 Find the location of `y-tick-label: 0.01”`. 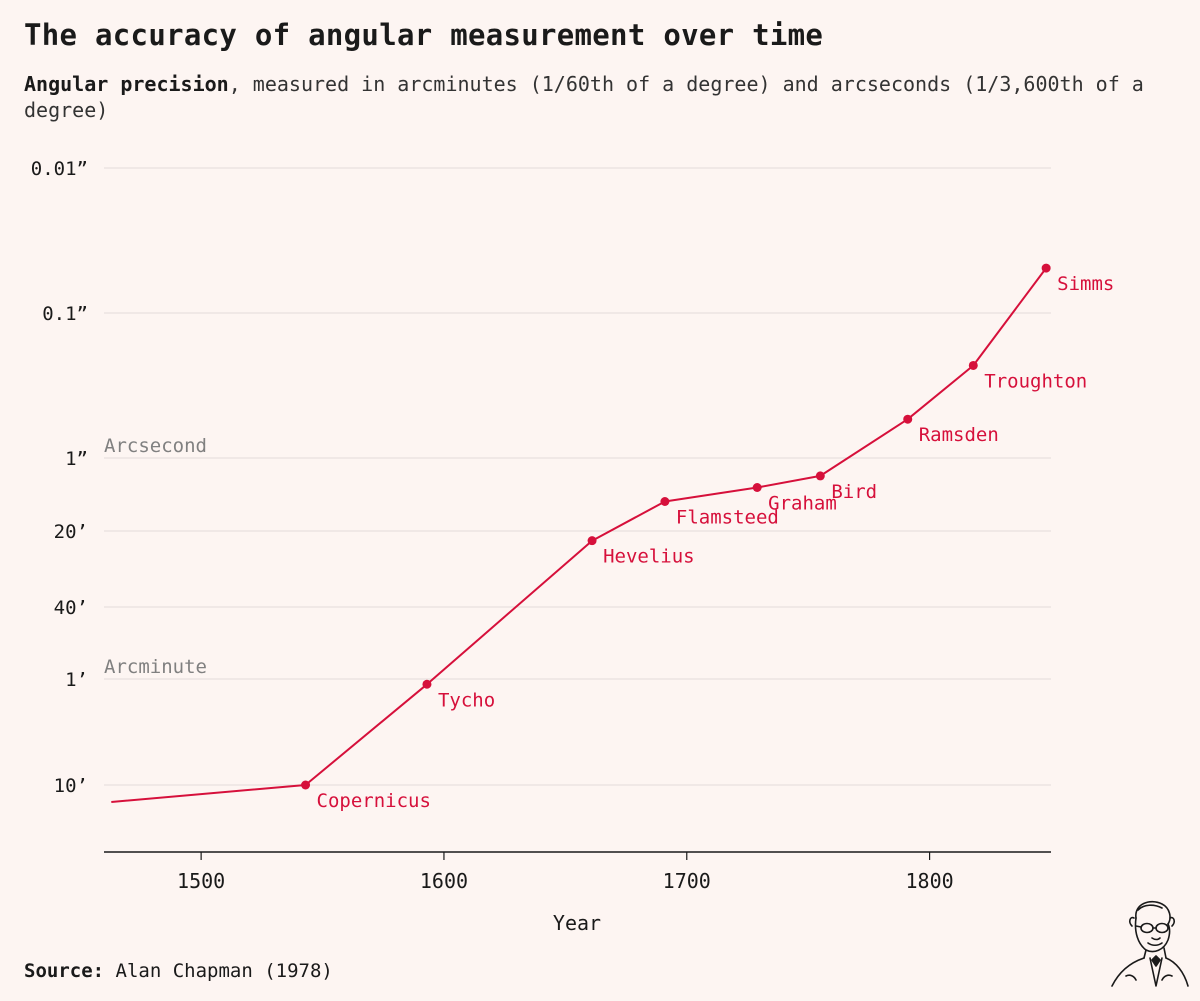

y-tick-label: 0.01” is located at coordinates (59, 169).